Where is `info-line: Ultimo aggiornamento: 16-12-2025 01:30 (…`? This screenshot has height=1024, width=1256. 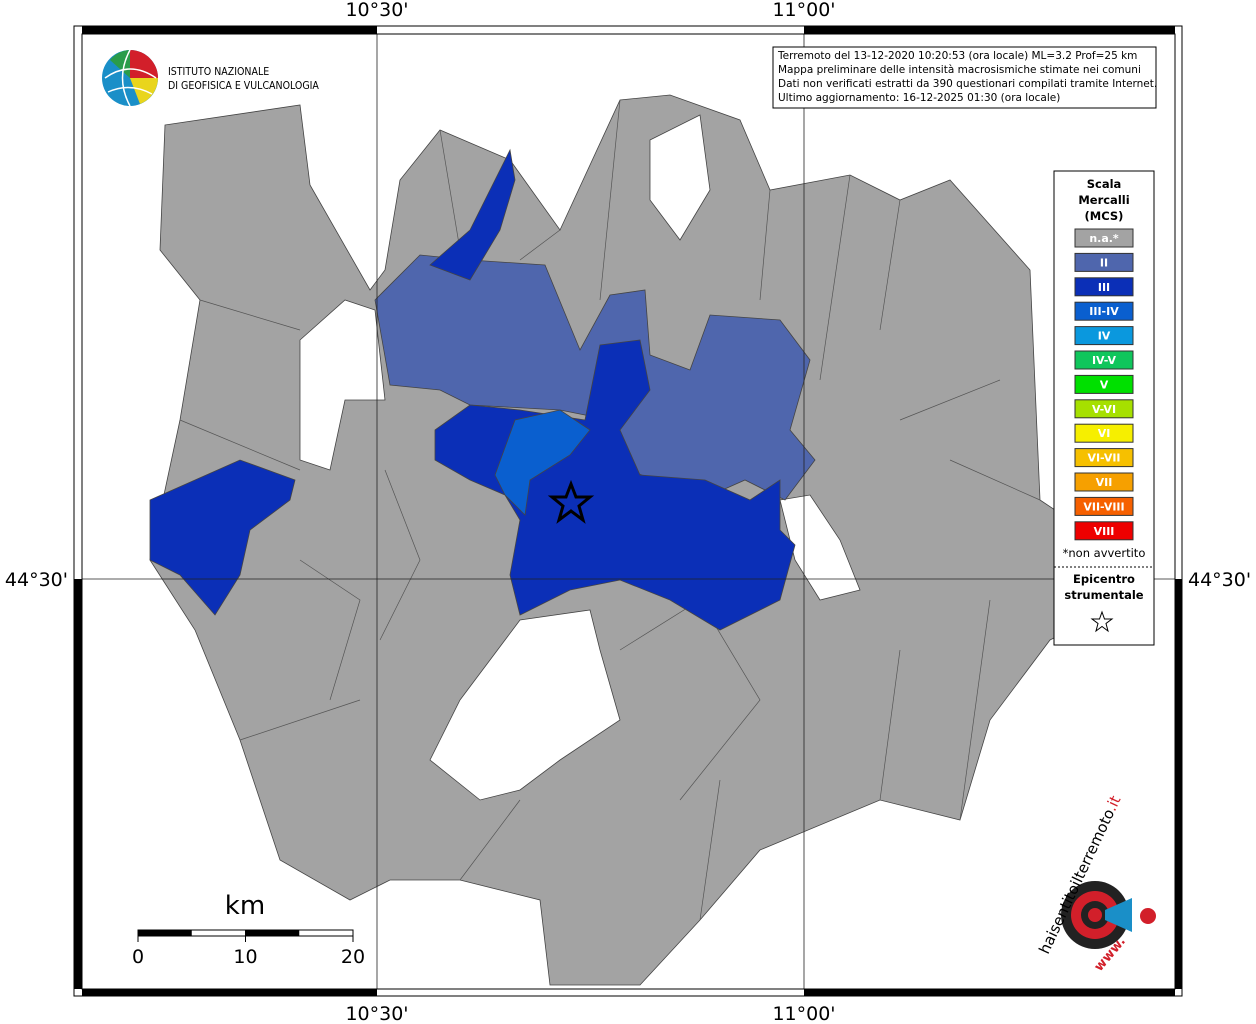 info-line: Ultimo aggiornamento: 16-12-2025 01:30 (… is located at coordinates (919, 98).